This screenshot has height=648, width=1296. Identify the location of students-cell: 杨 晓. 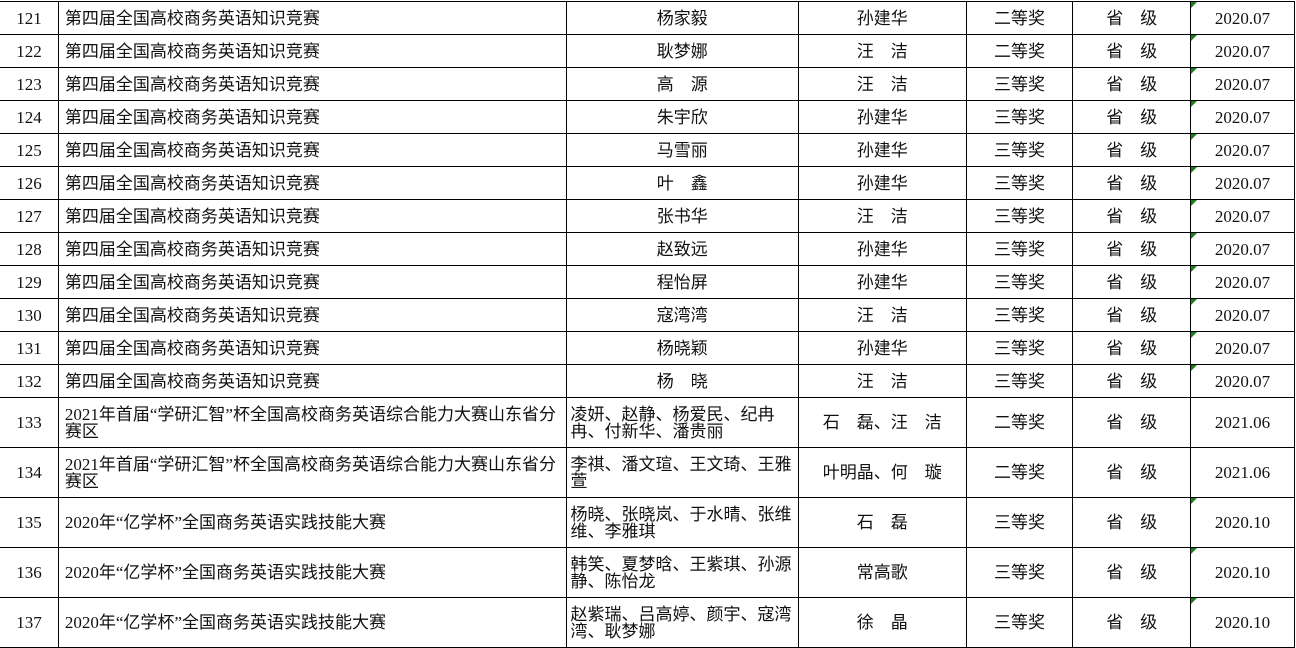
(682, 381).